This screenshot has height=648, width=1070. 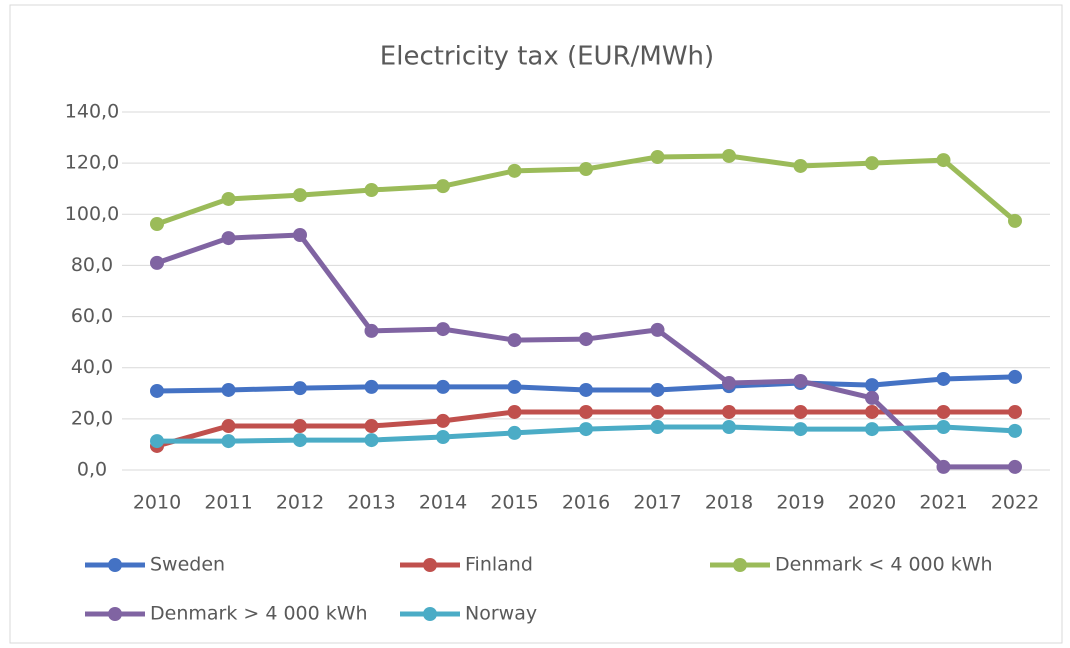 I want to click on x-tick-label: 2021, so click(x=943, y=503).